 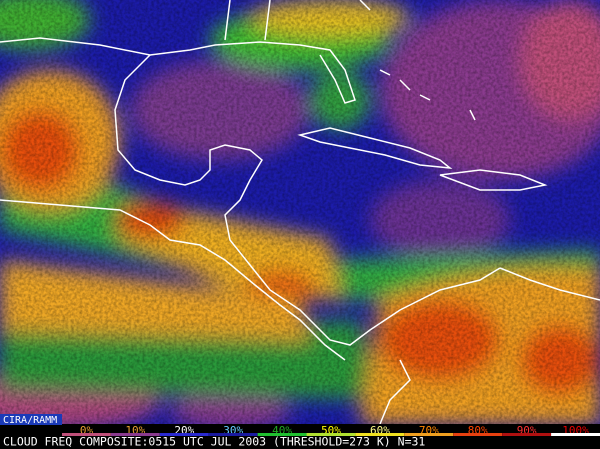 I want to click on credit: CIRA/RAMM, so click(x=30, y=420).